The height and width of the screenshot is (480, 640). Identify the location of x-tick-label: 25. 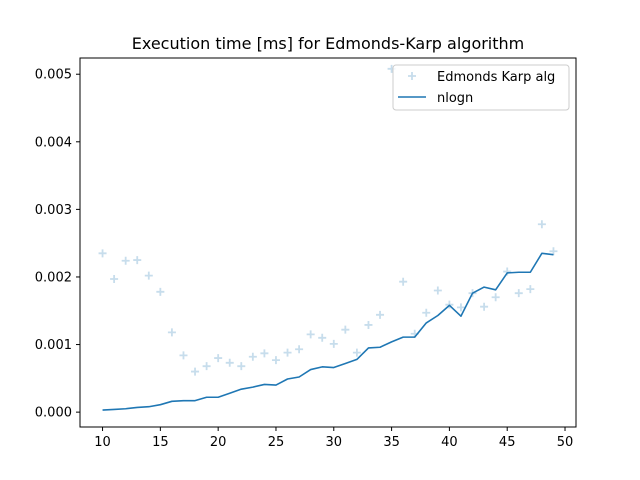
(276, 442).